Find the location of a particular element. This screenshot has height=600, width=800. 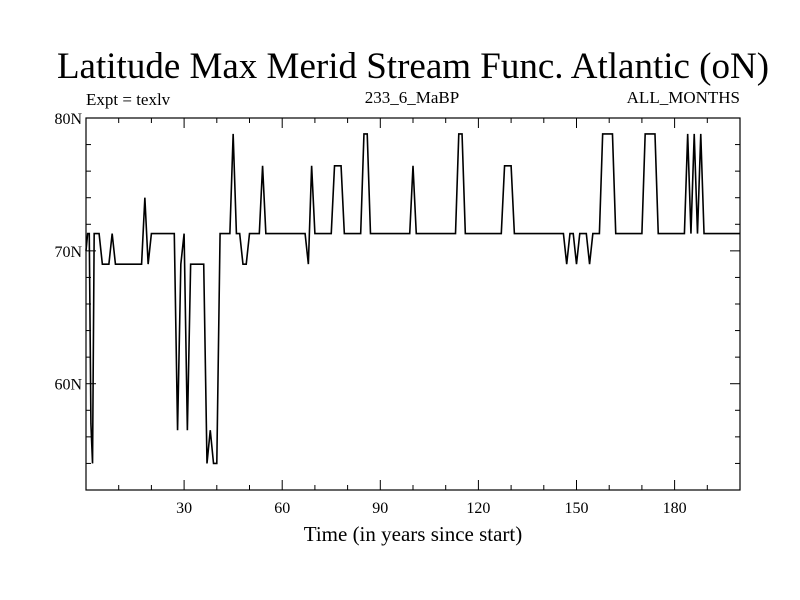

subtitle-center: 233_6_MaBP is located at coordinates (412, 97).